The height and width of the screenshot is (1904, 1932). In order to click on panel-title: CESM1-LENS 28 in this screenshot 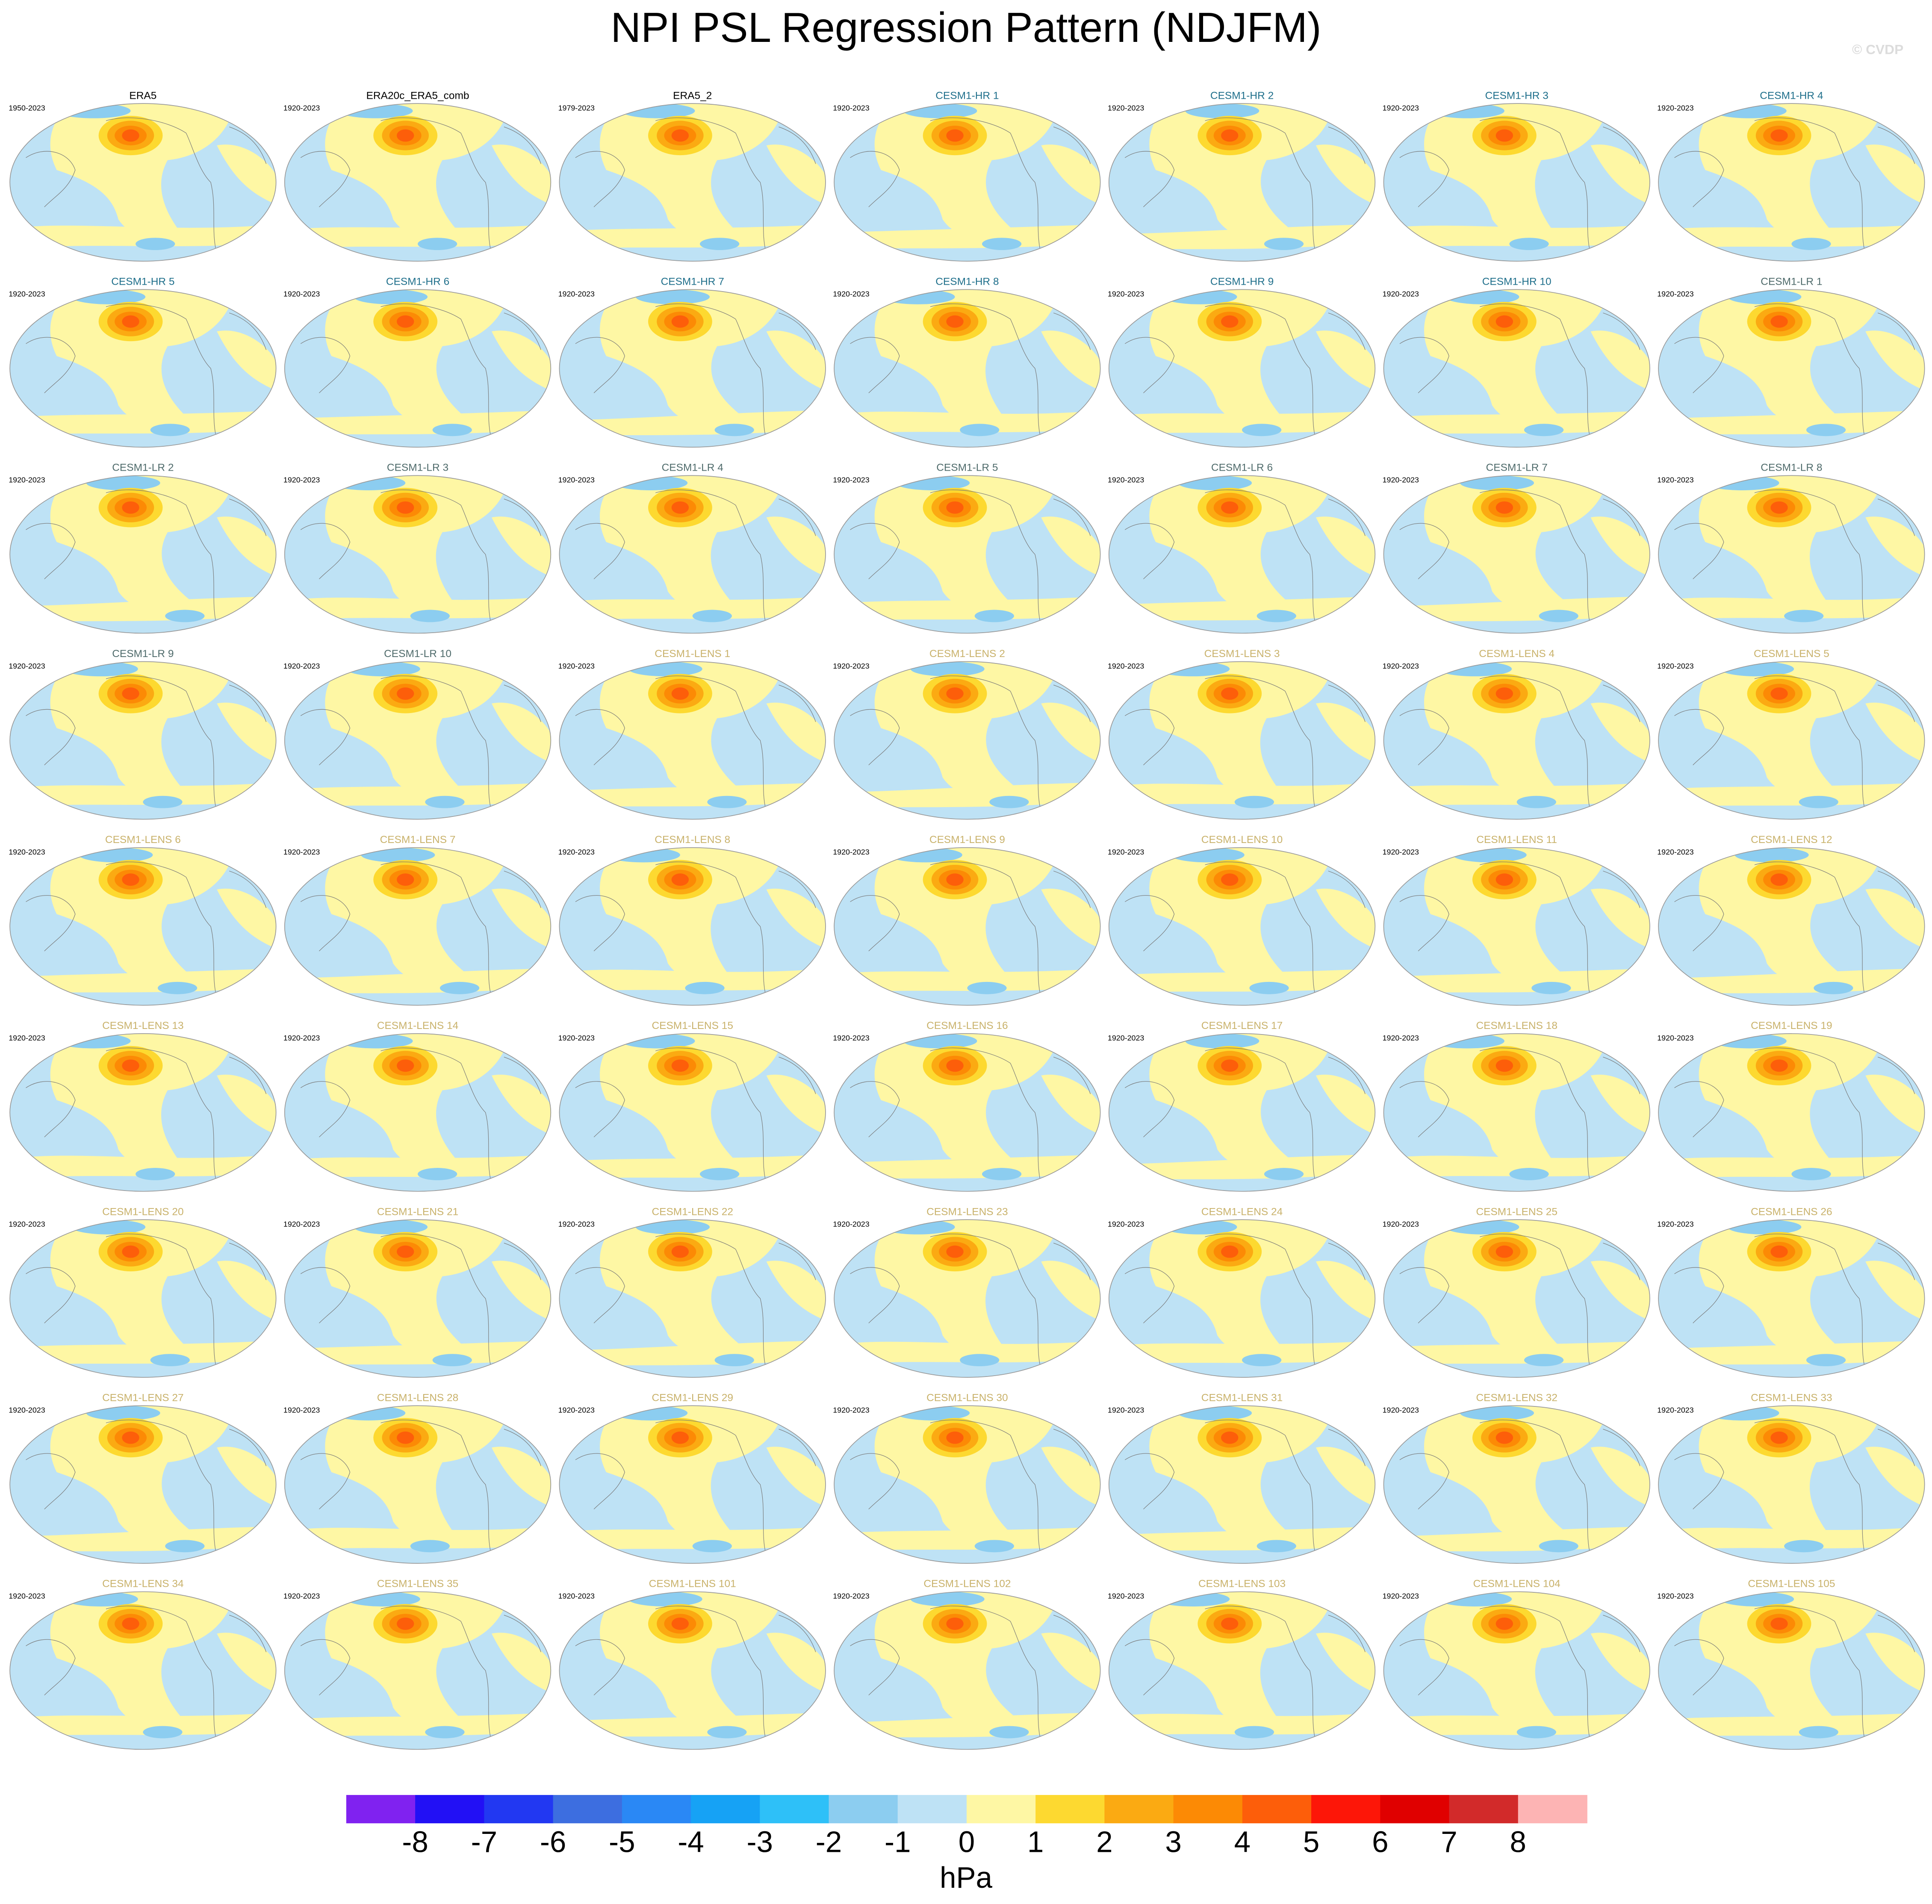, I will do `click(418, 1397)`.